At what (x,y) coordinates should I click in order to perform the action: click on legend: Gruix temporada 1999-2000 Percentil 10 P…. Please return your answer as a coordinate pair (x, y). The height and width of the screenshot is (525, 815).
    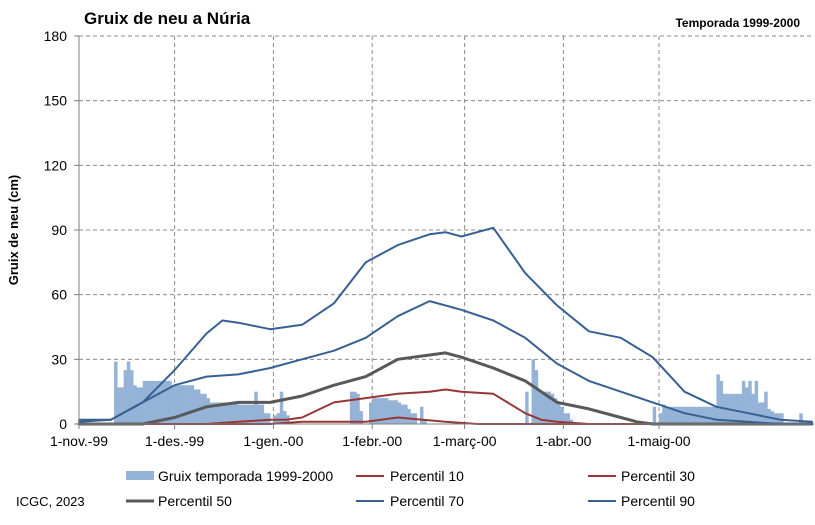
    Looking at the image, I should click on (410, 488).